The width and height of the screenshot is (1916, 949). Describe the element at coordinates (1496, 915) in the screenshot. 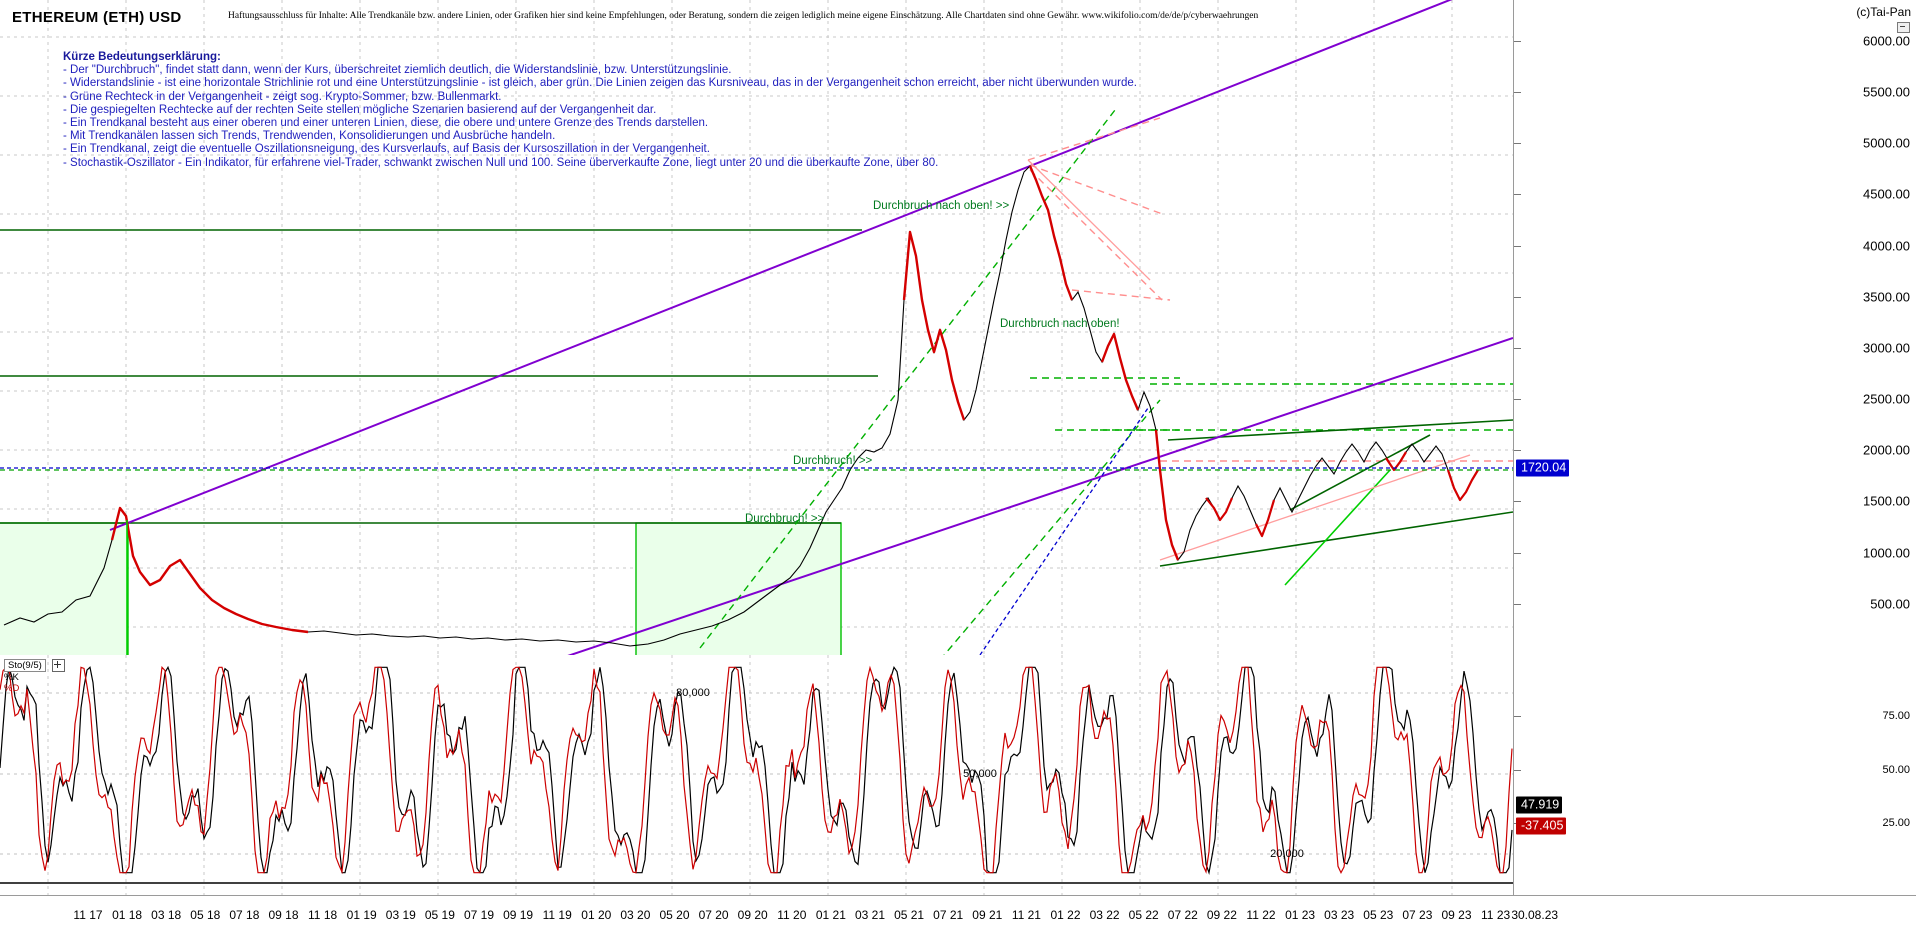

I see `date-tick-label: 11 23` at that location.